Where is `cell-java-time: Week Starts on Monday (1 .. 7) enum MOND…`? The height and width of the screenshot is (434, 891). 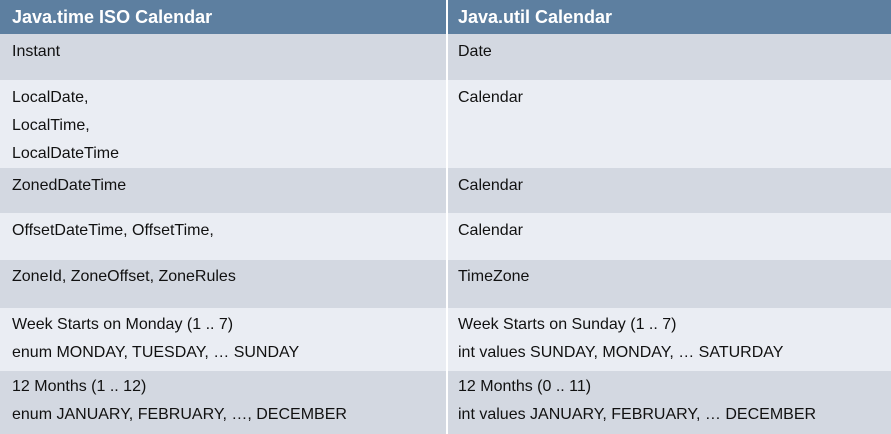
cell-java-time: Week Starts on Monday (1 .. 7) enum MOND… is located at coordinates (223, 339).